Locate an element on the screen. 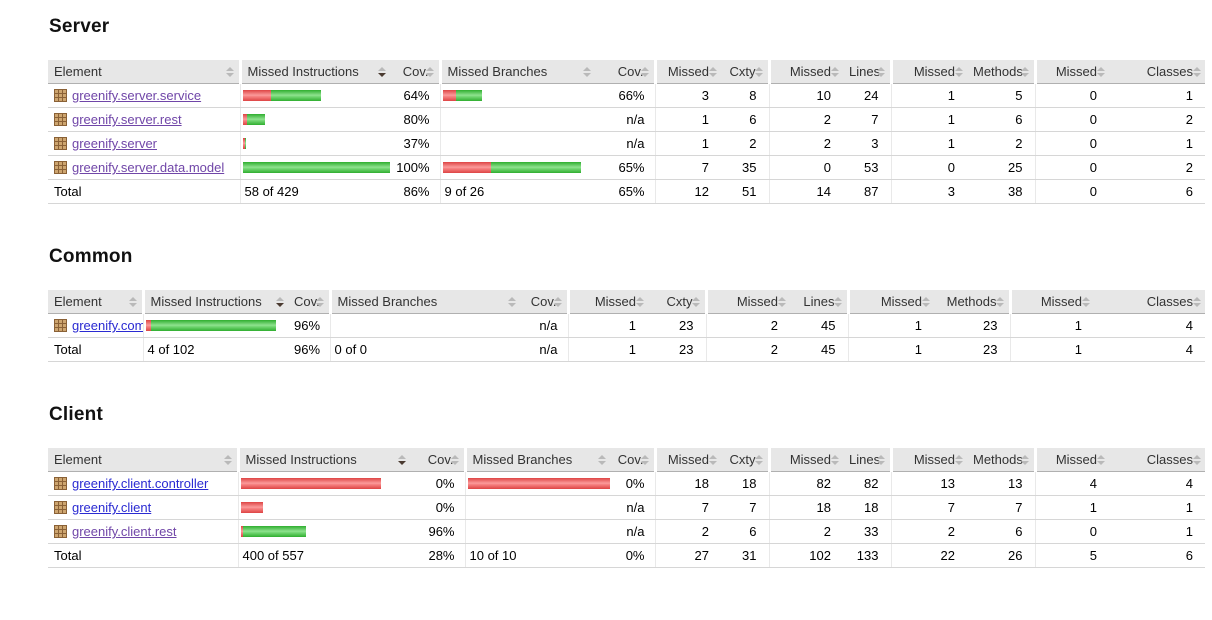 The width and height of the screenshot is (1212, 620). total-label: Total is located at coordinates (95, 349).